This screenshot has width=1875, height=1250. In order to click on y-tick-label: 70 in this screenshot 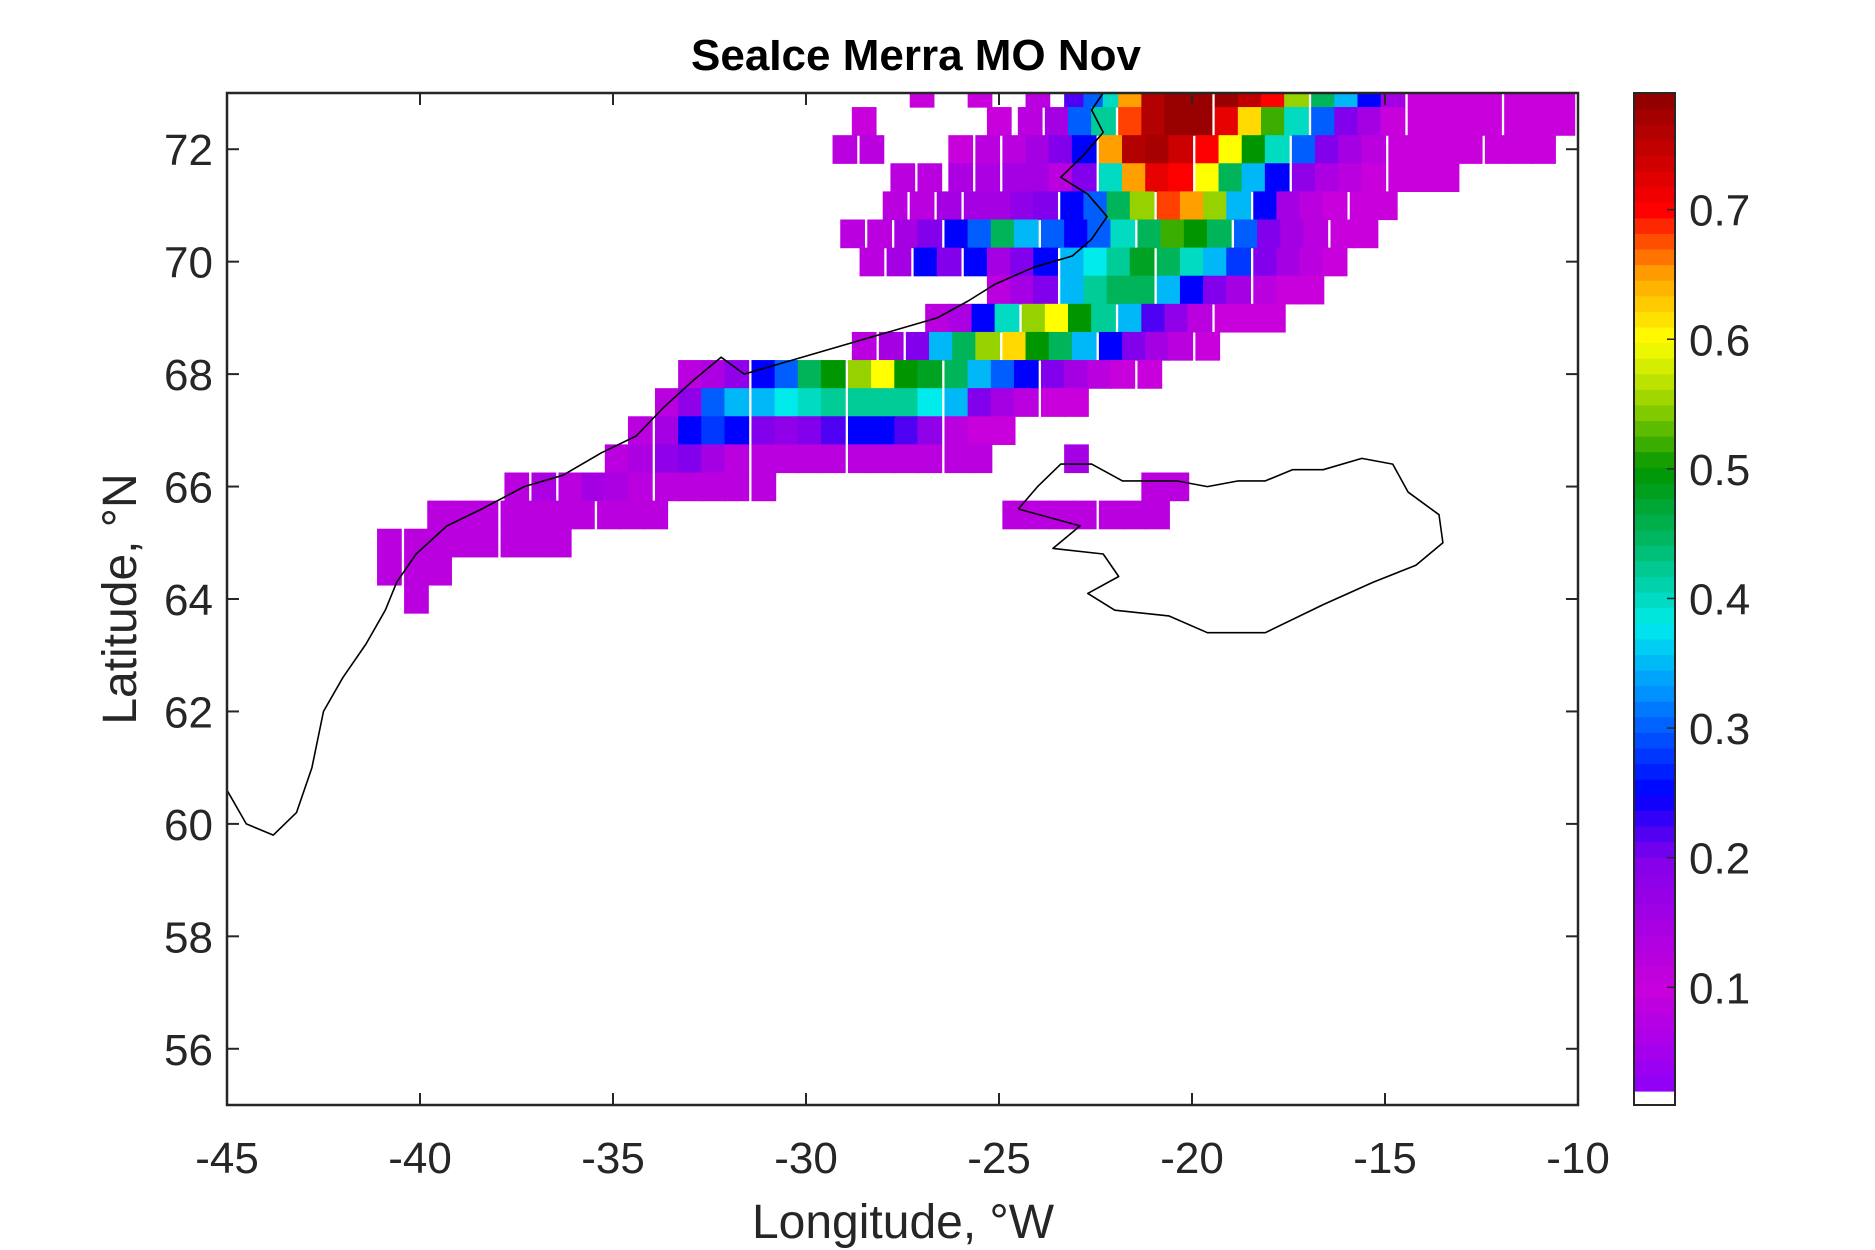, I will do `click(188, 263)`.